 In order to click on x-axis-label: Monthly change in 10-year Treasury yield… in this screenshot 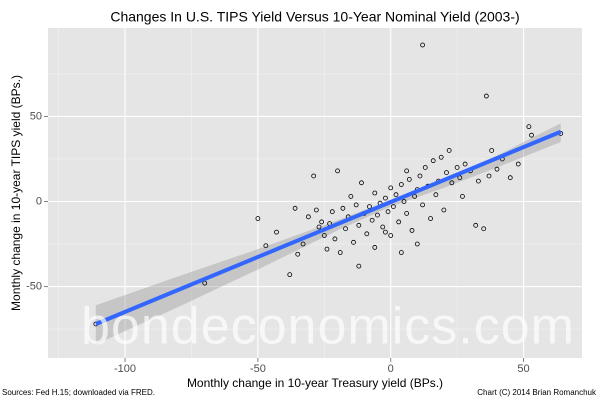, I will do `click(315, 383)`.